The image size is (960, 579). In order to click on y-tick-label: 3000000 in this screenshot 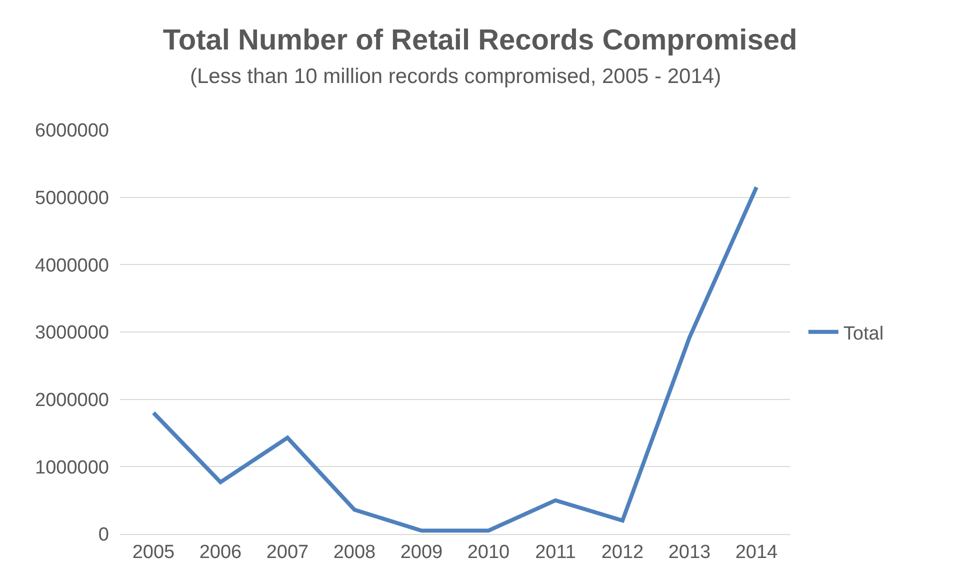, I will do `click(72, 333)`.